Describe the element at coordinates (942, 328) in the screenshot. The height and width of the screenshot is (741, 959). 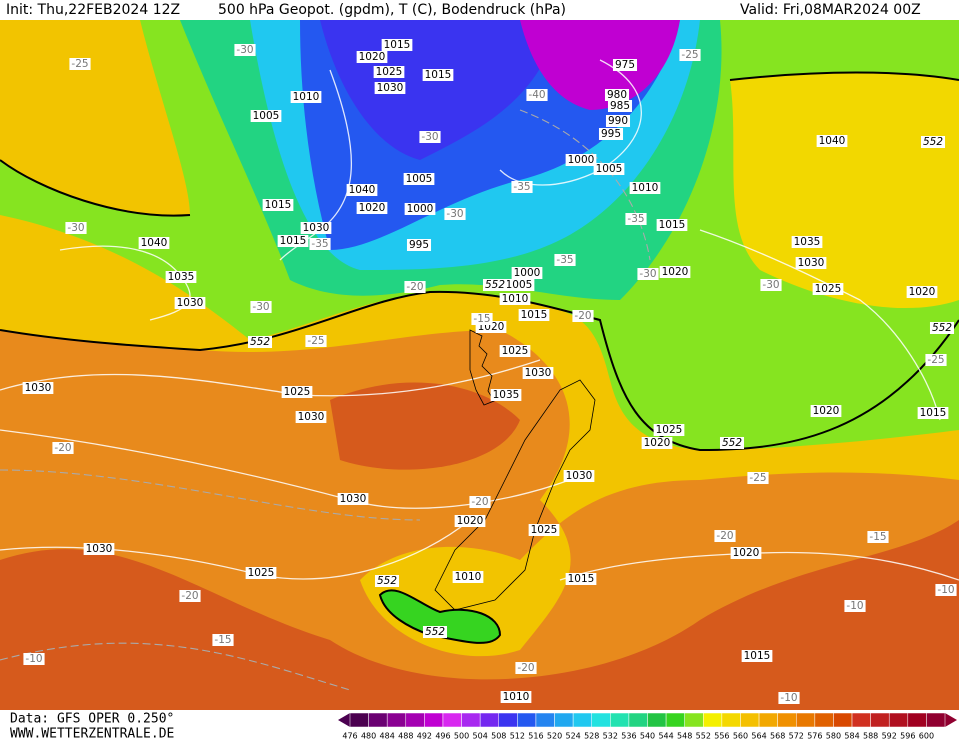
I see `geopotential-label-box: 552` at that location.